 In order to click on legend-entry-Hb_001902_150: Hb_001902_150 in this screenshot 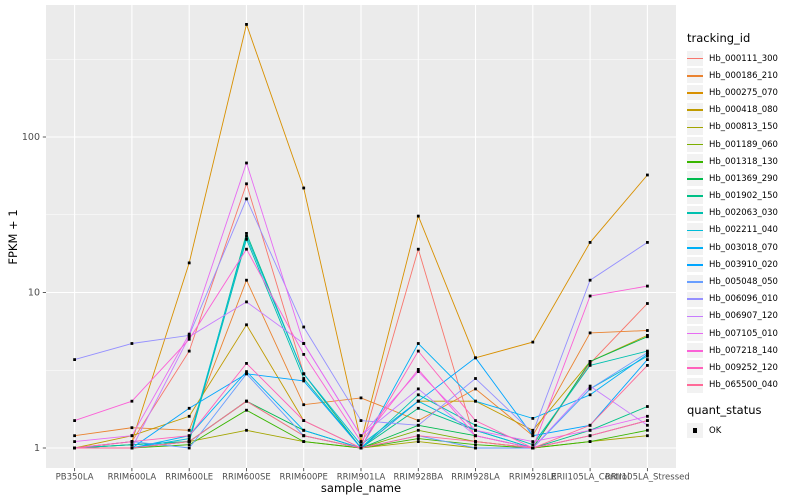, I will do `click(732, 196)`.